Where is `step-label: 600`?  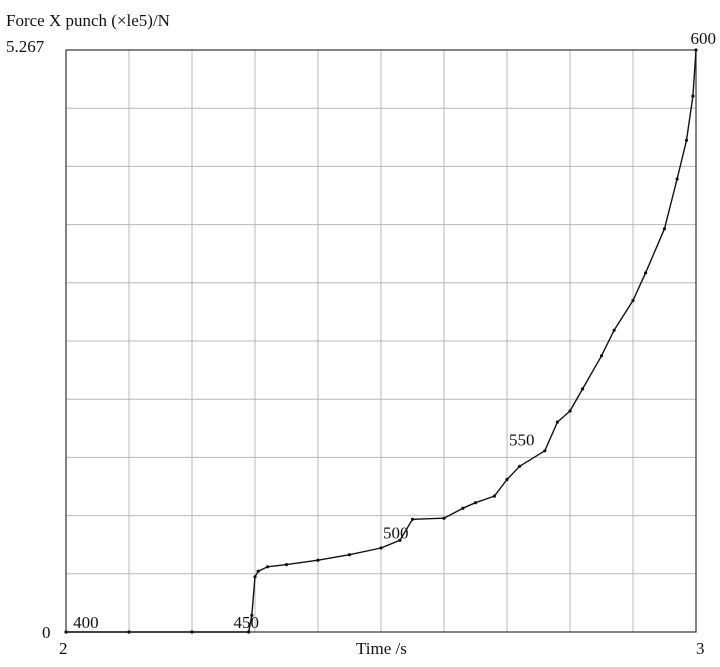
step-label: 600 is located at coordinates (704, 38).